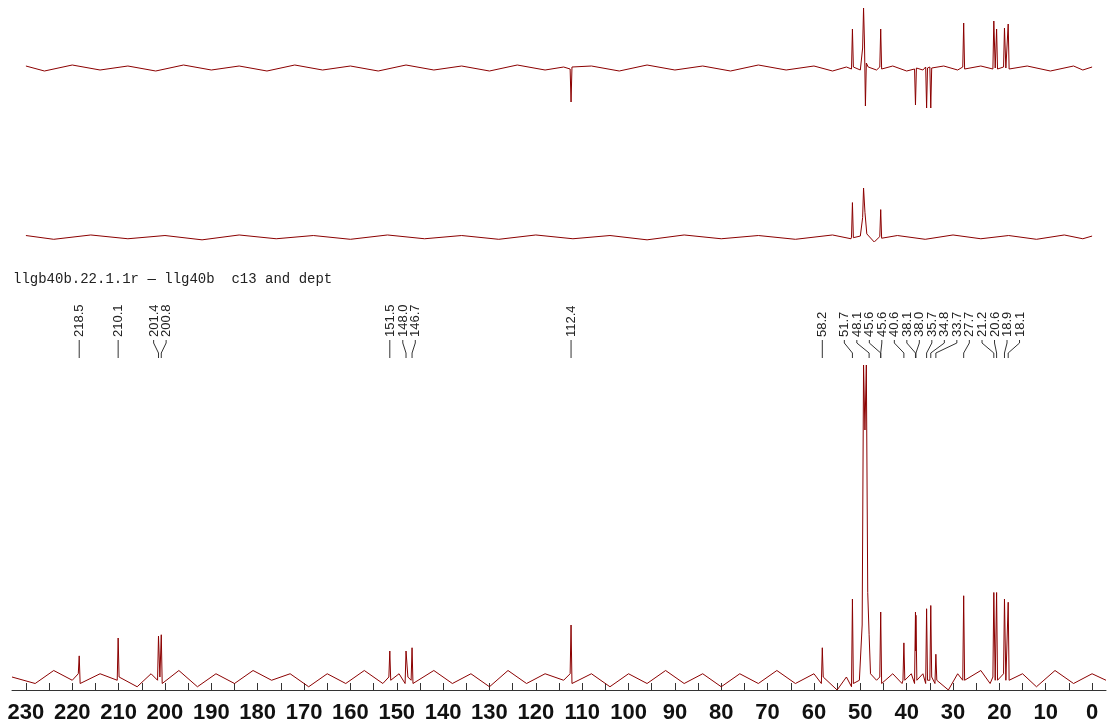 The width and height of the screenshot is (1110, 724). What do you see at coordinates (79, 320) in the screenshot?
I see `annotation: 218.5` at bounding box center [79, 320].